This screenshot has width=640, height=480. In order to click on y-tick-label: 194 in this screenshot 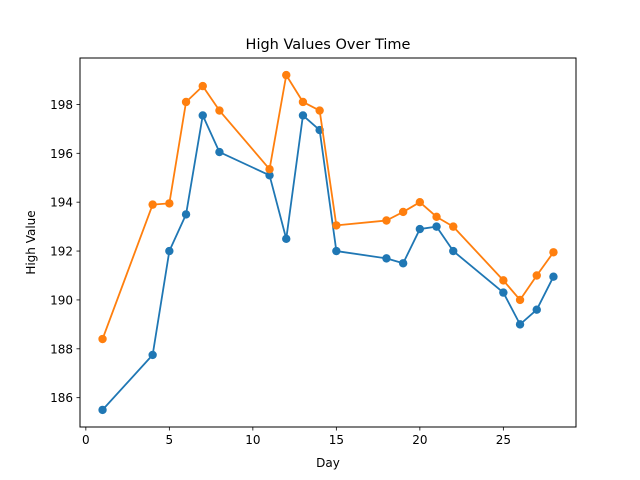, I will do `click(61, 203)`.